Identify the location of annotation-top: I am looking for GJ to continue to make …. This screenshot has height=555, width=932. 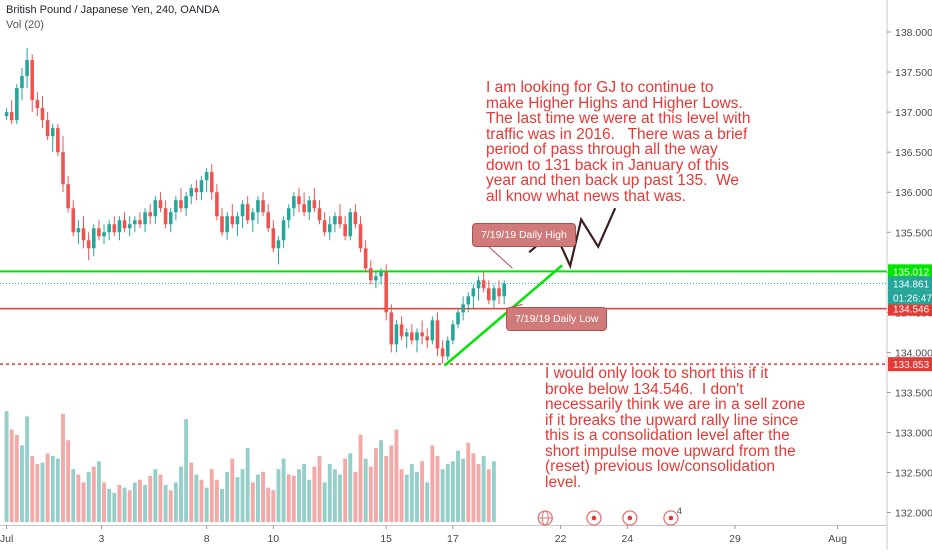
(618, 142).